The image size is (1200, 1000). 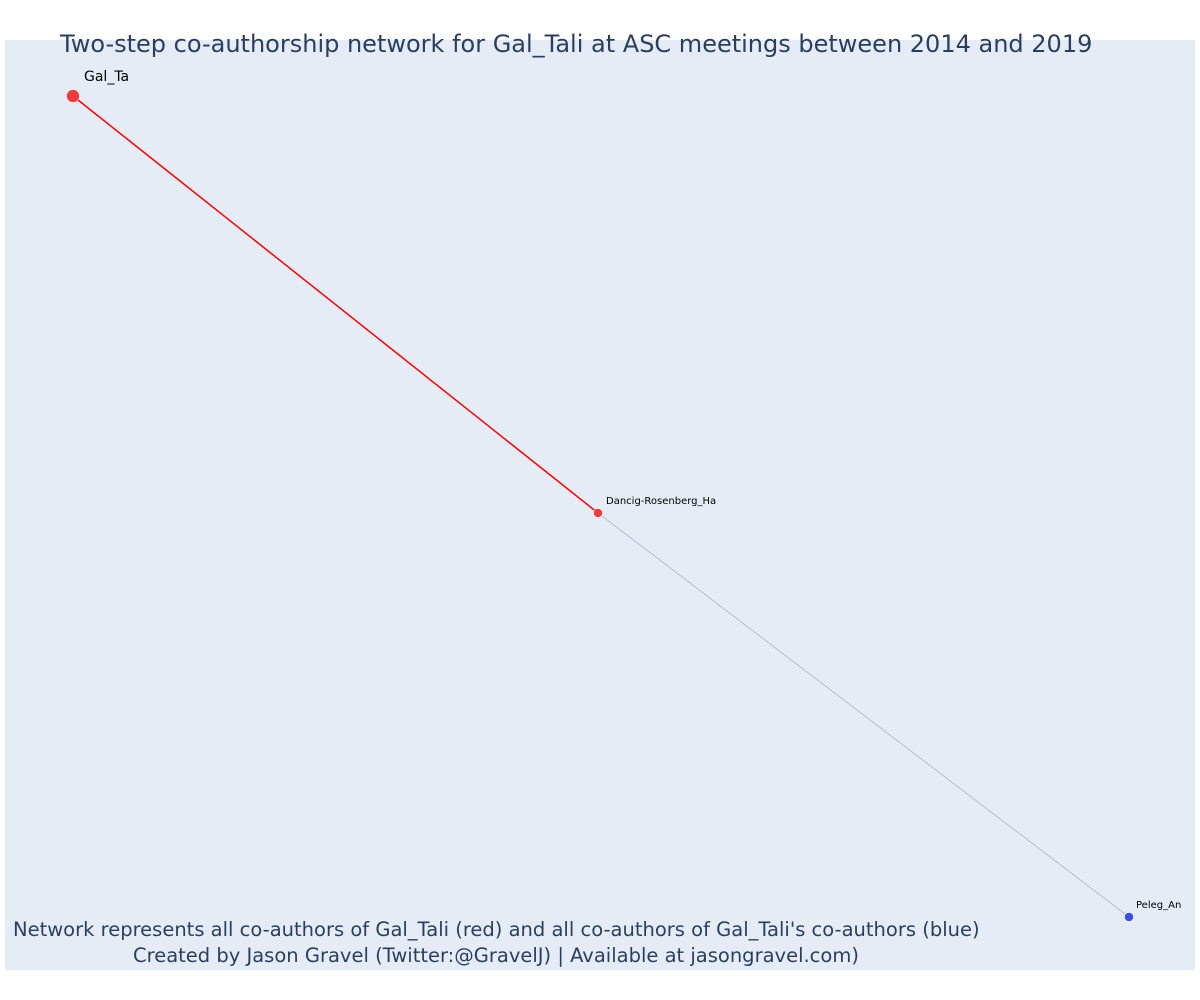 I want to click on node-label-dancig: Dancig-Rosenberg_Ha, so click(x=661, y=501).